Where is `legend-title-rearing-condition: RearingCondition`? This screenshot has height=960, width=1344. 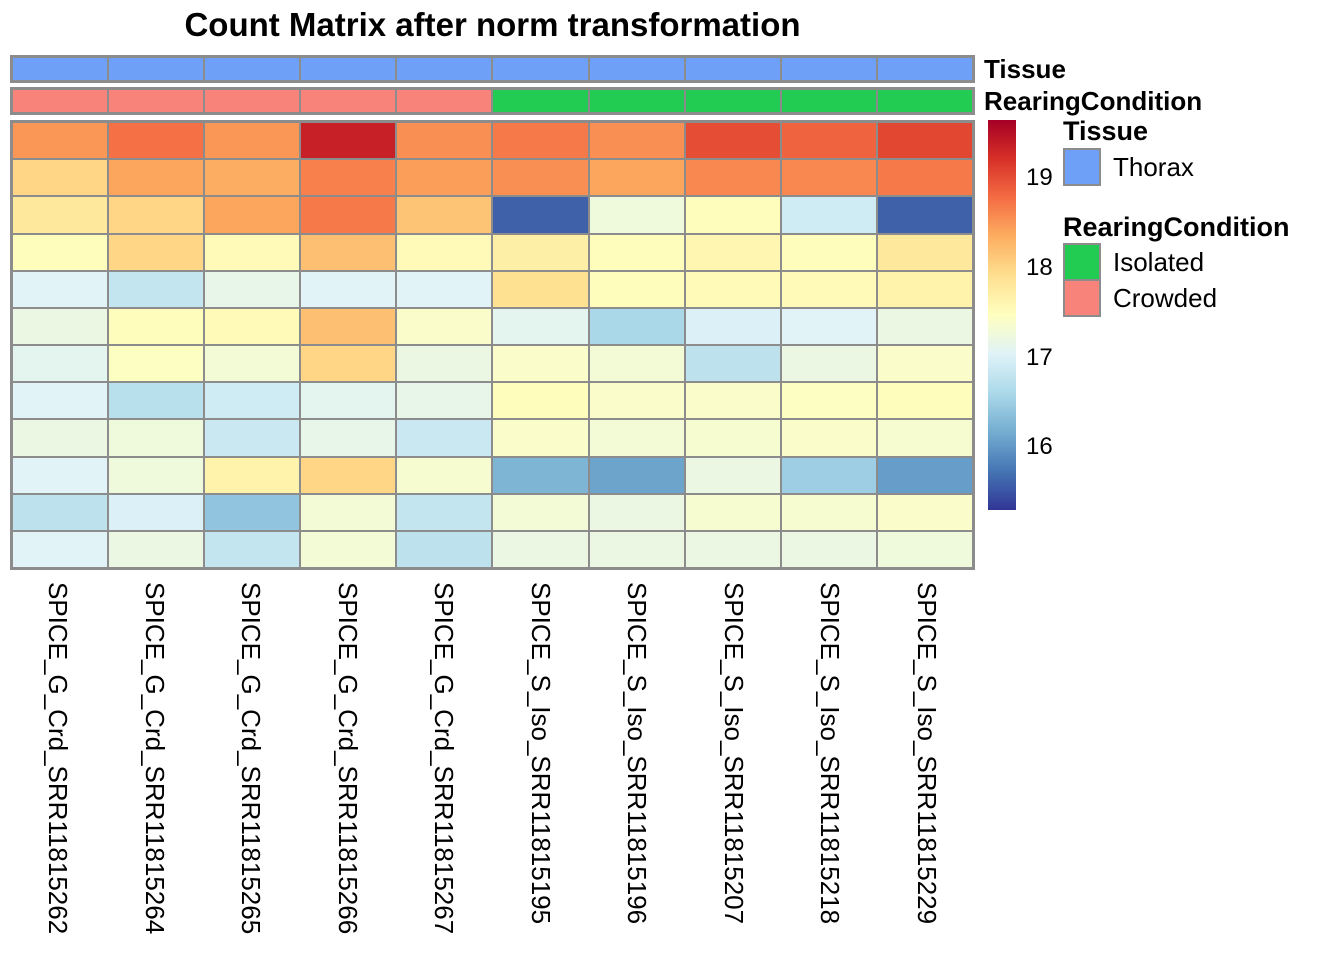
legend-title-rearing-condition: RearingCondition is located at coordinates (1176, 227).